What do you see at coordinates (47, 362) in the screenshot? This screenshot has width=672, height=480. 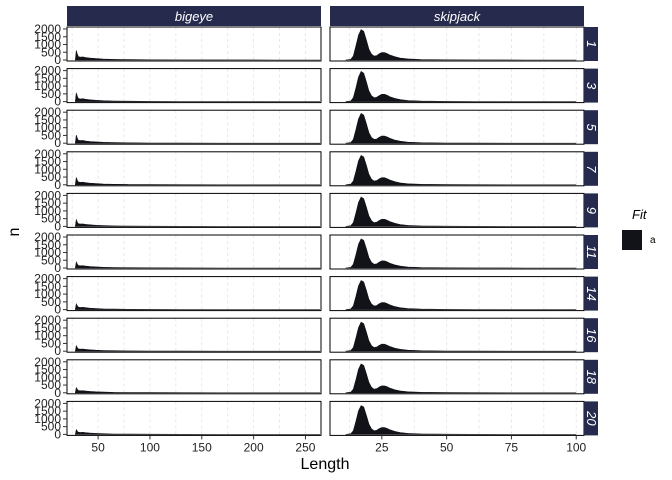 I see `y-tick-label-18-2000: 2000` at bounding box center [47, 362].